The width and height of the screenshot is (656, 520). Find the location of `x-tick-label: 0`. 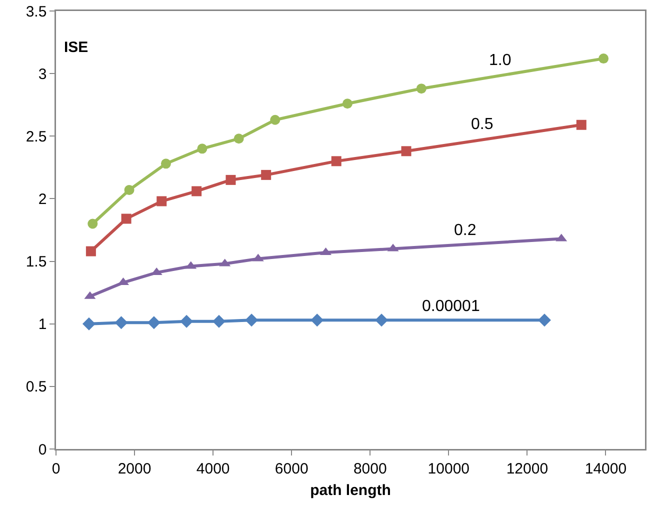

x-tick-label: 0 is located at coordinates (56, 469).